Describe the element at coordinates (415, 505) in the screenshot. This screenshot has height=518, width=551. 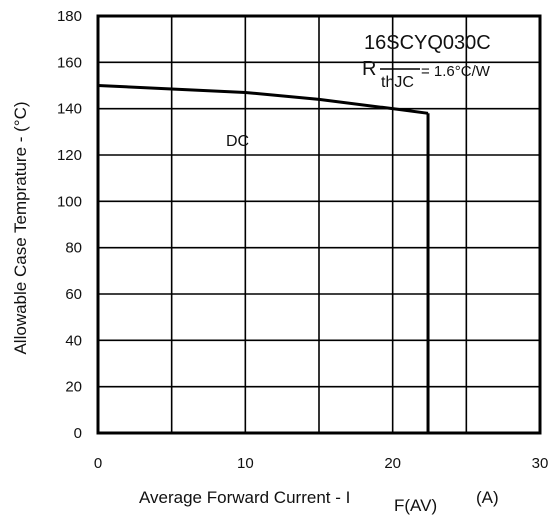
I see `x-axis-title-subscript: F(AV)` at that location.